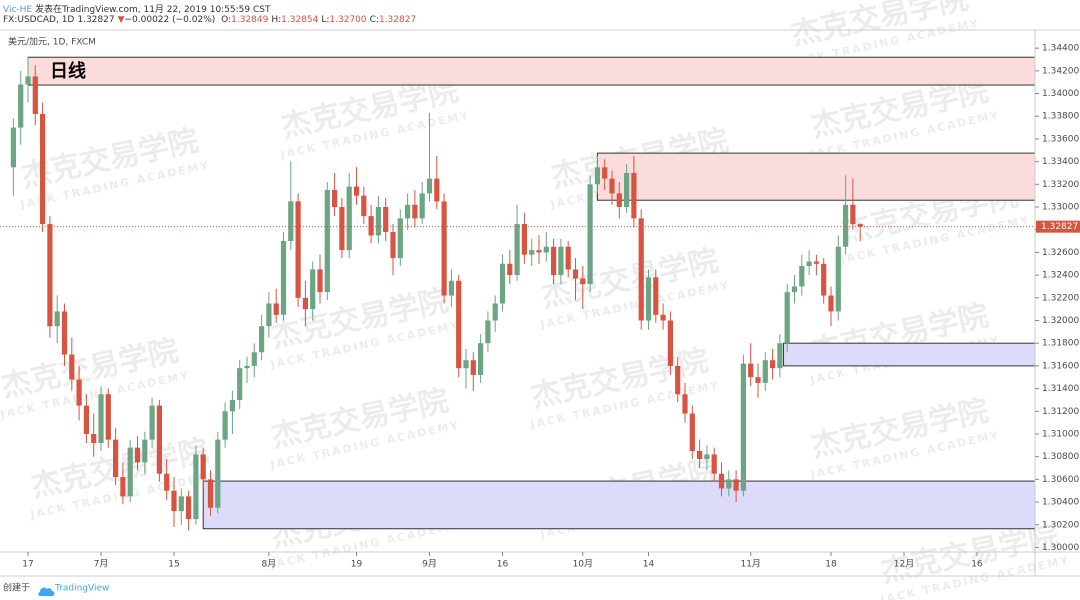  I want to click on y-tick-label: 1.33200, so click(1060, 185).